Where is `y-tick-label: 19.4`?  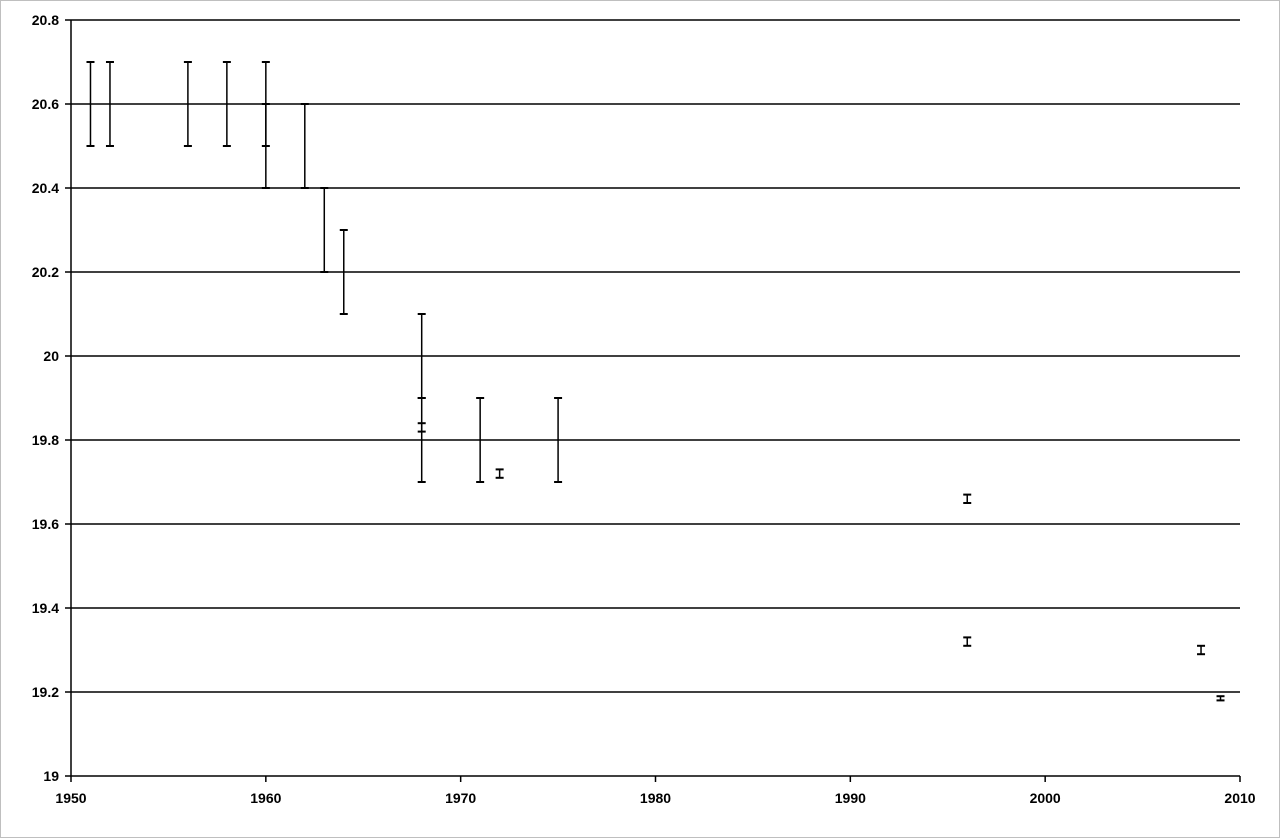 y-tick-label: 19.4 is located at coordinates (45, 608).